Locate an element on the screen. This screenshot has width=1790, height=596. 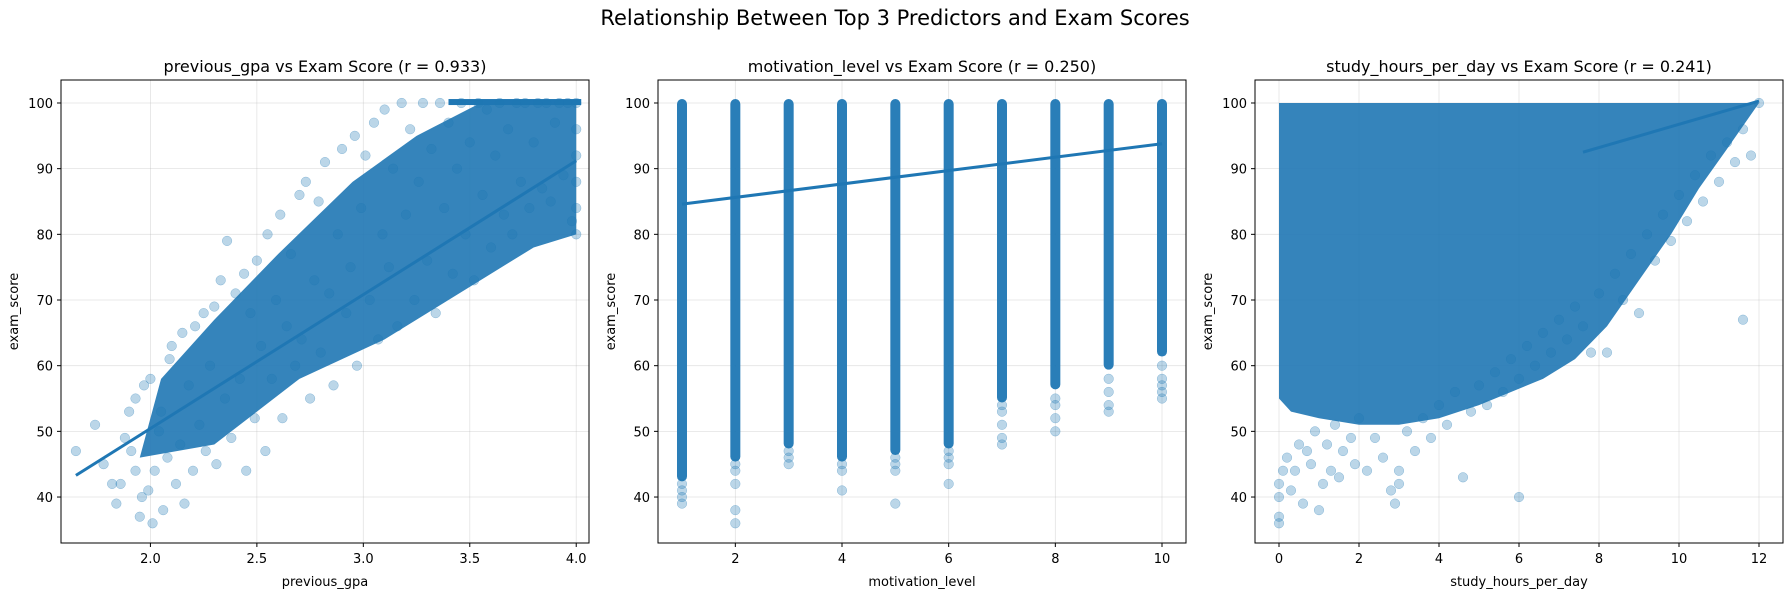
point-column is located at coordinates (1002, 250).